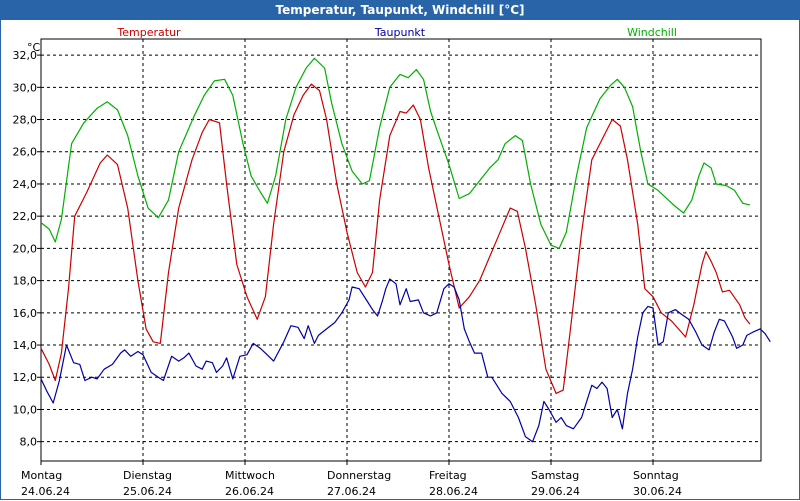  I want to click on x-tick-date-label: 30.06.24, so click(657, 491).